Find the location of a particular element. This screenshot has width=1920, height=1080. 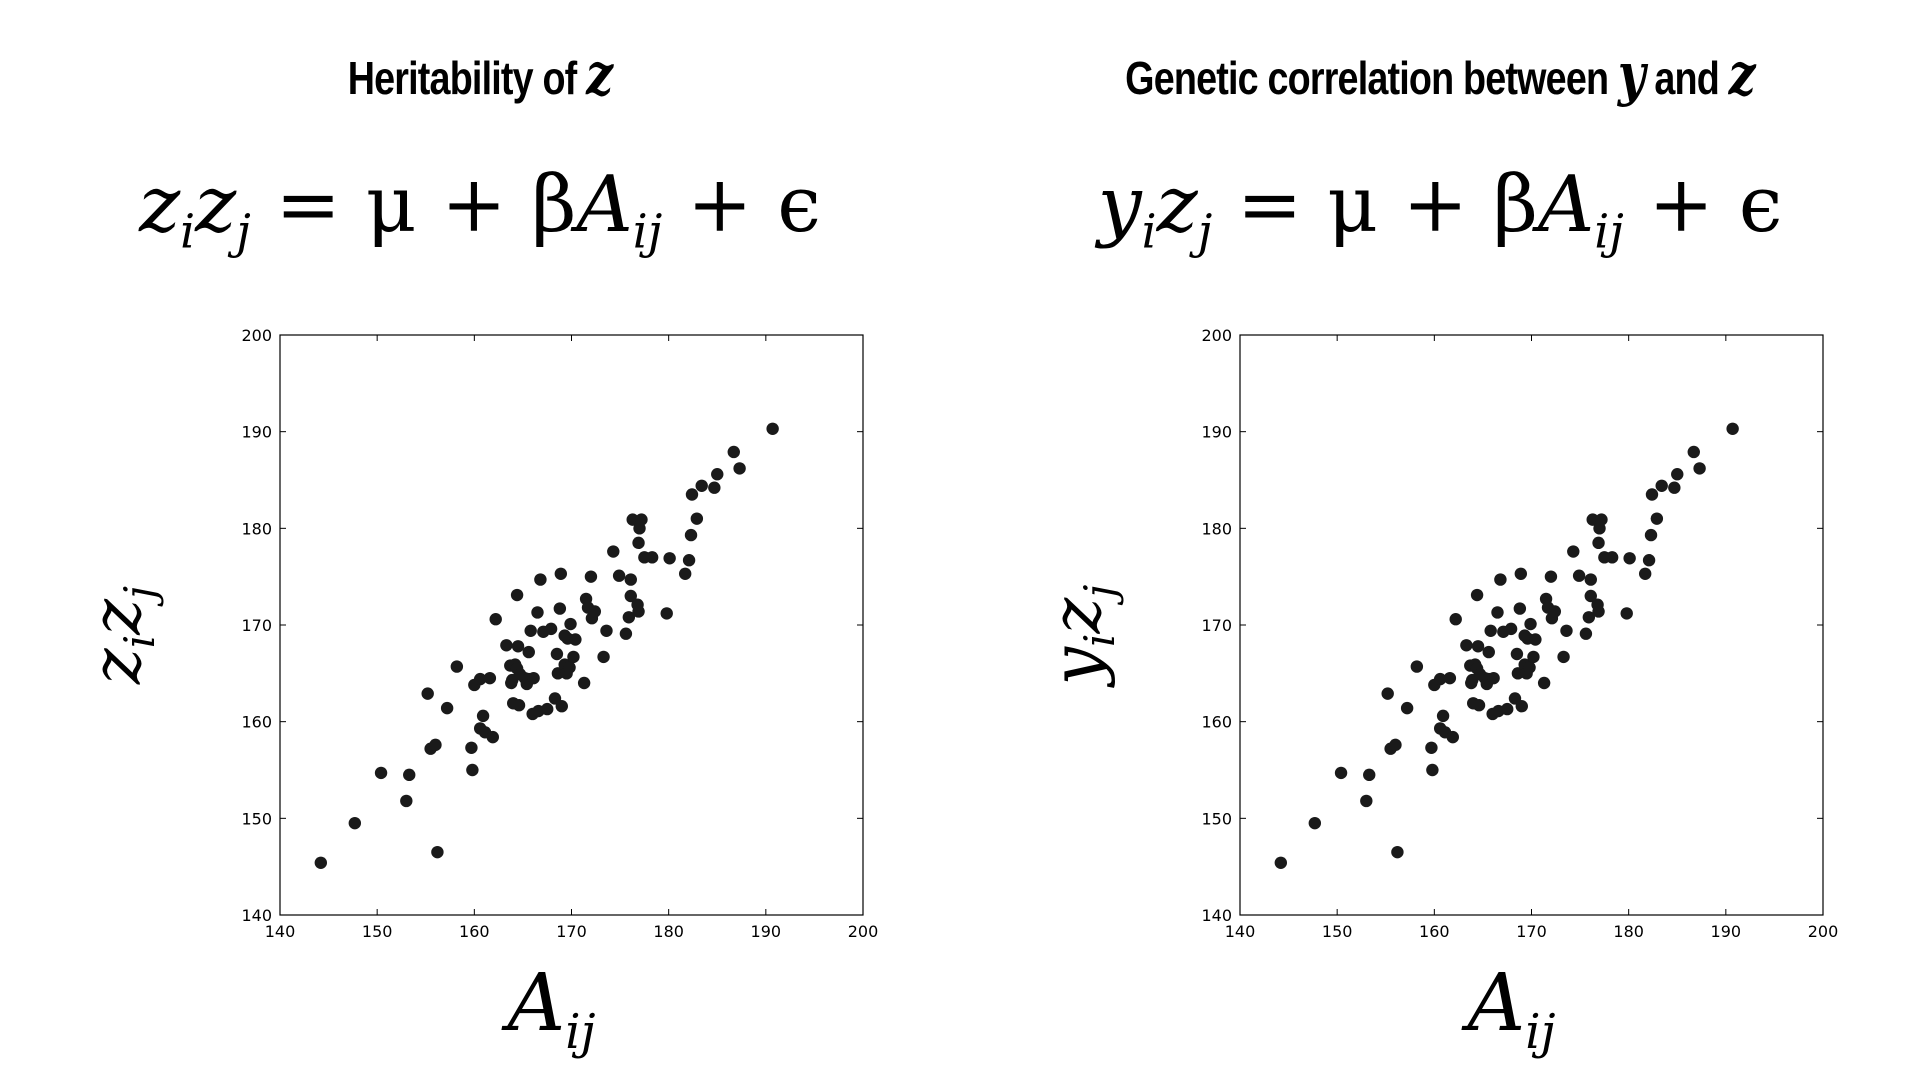

eq-lhs-a-sub: i is located at coordinates (1149, 232).